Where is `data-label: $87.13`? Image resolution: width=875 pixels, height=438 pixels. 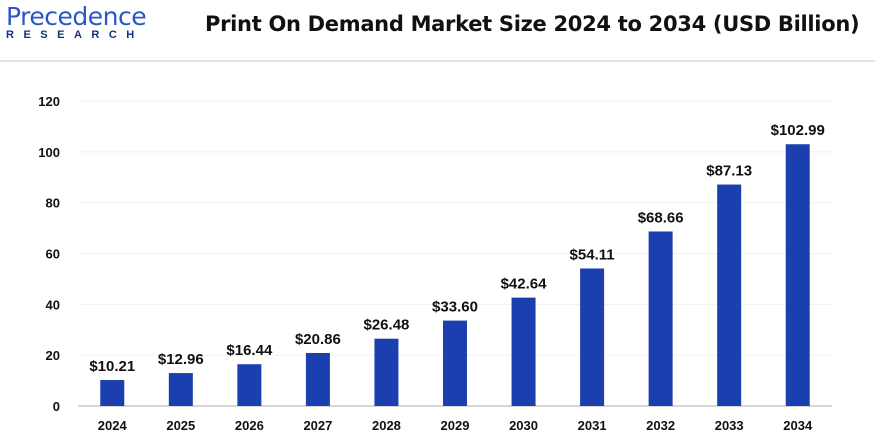
data-label: $87.13 is located at coordinates (729, 171).